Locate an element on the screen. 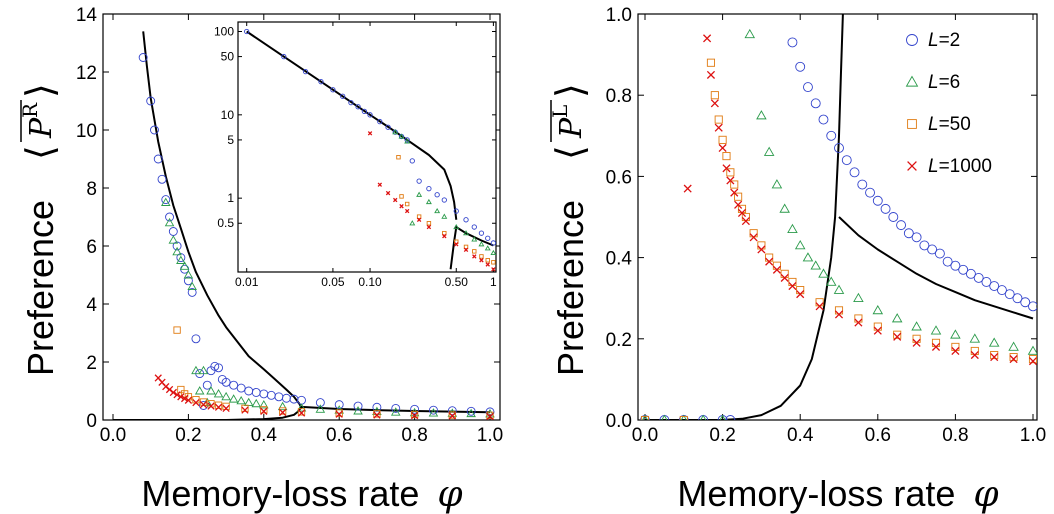  legend-label-value: =1000 is located at coordinates (965, 166).